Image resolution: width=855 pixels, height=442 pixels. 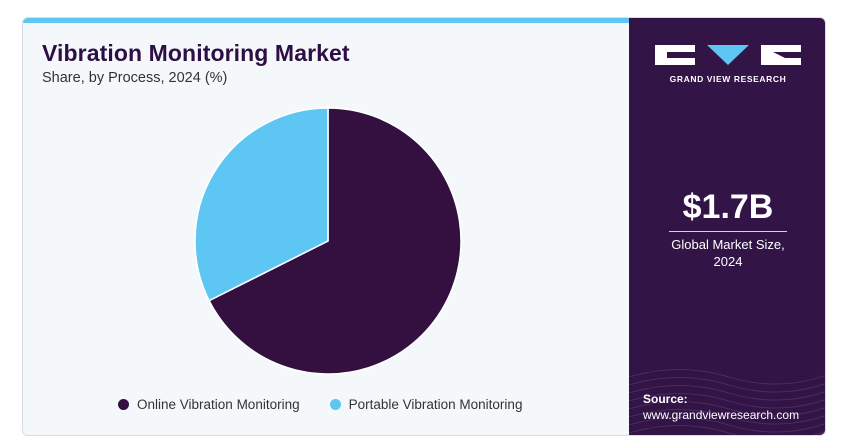 I want to click on pie-slice-portable, so click(x=261, y=204).